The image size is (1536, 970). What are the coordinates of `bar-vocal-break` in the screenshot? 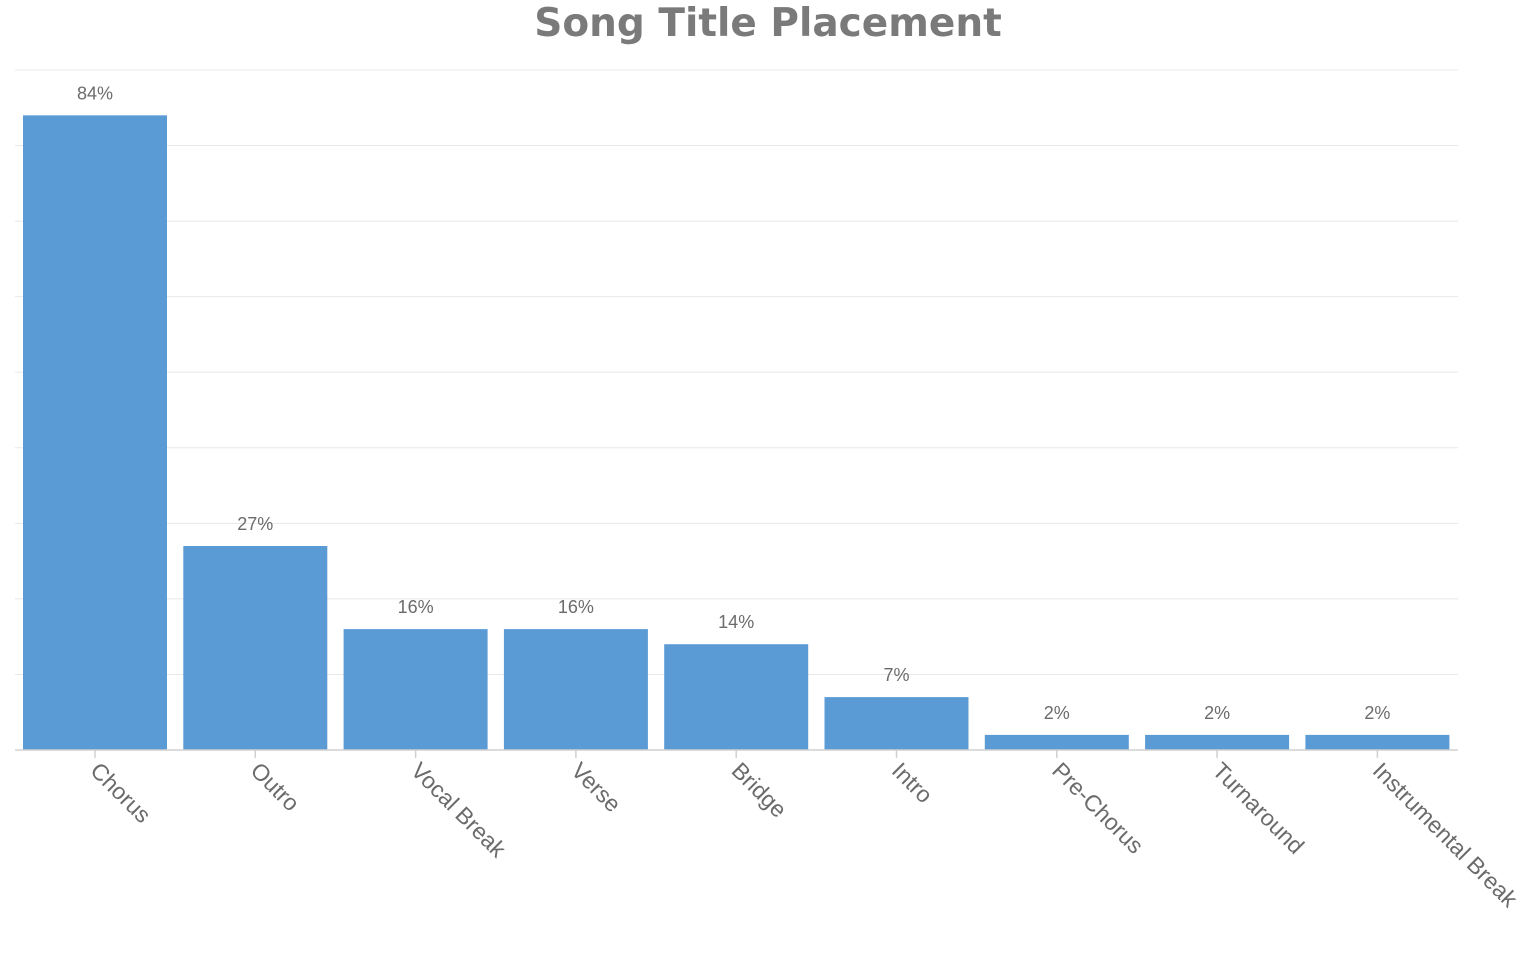 It's located at (415, 689).